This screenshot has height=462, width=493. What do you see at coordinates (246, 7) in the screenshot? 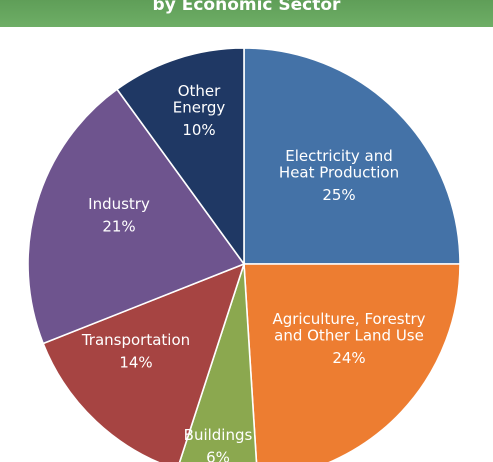
I see `chart-title: by Economic Sector` at bounding box center [246, 7].